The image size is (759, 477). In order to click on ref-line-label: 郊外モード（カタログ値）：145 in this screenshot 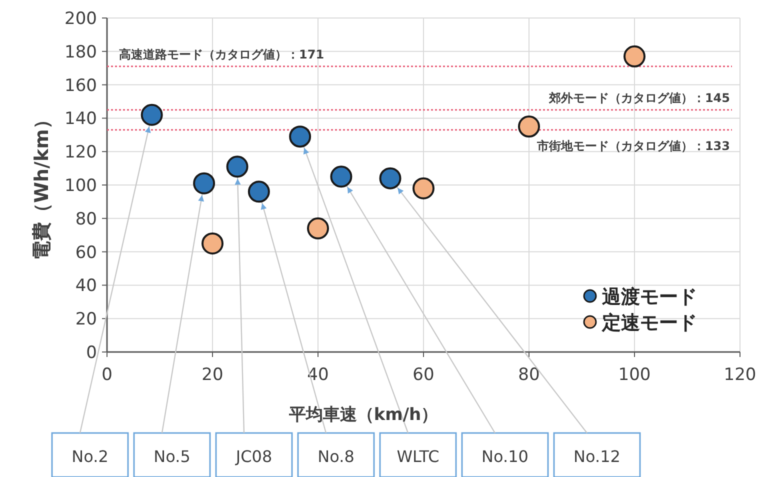, I will do `click(639, 97)`.